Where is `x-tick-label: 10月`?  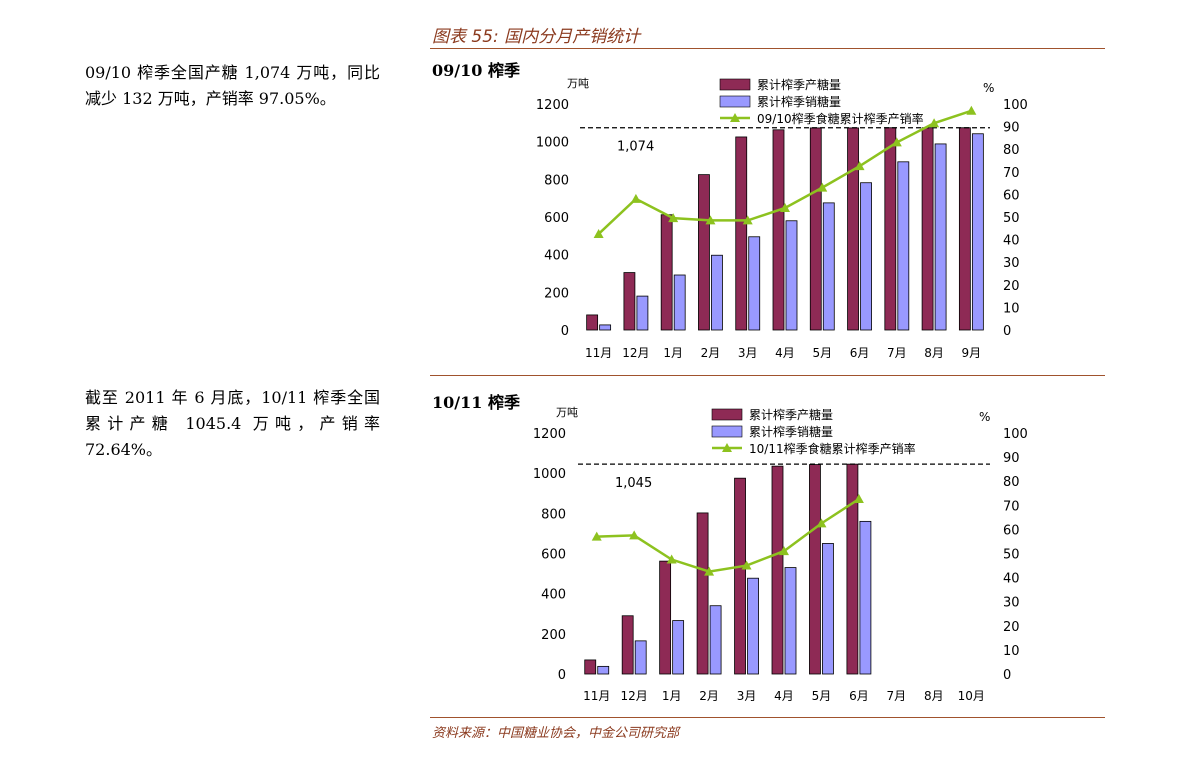
x-tick-label: 10月 is located at coordinates (971, 696).